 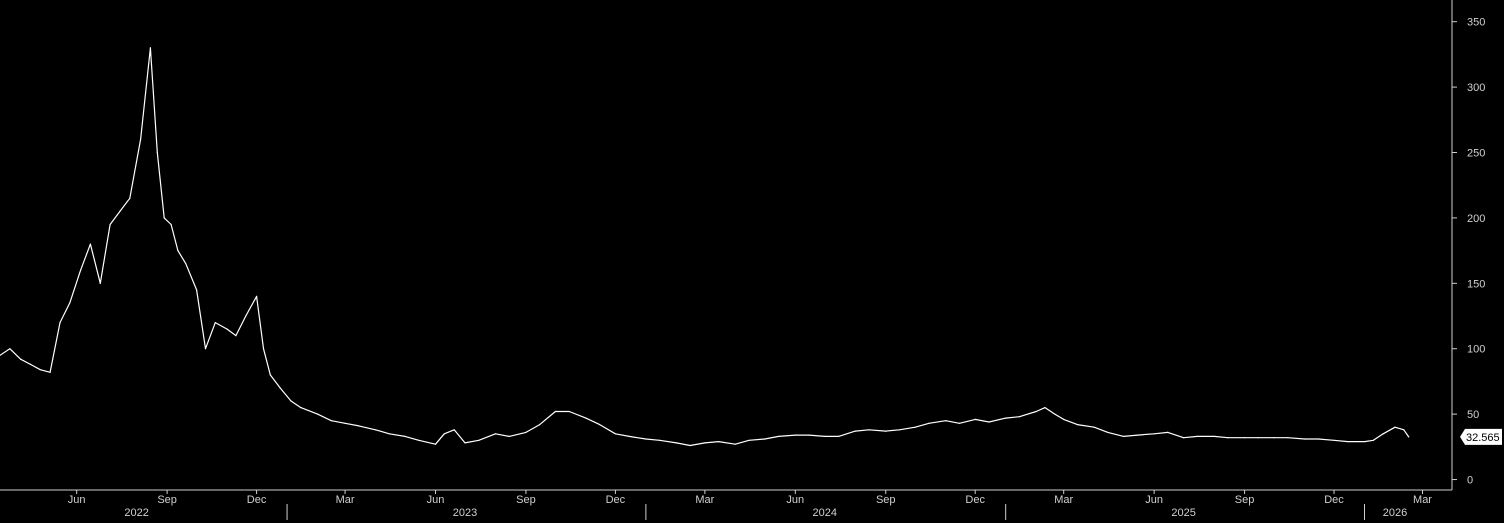 I want to click on x-year-label: 2023, so click(x=465, y=513).